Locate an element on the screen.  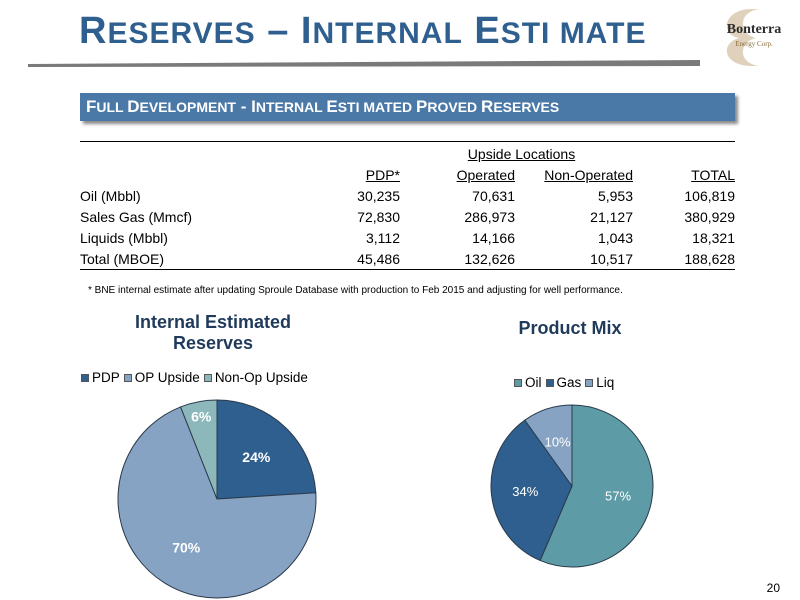
column-header-non-operated: Non-Operated is located at coordinates (588, 175).